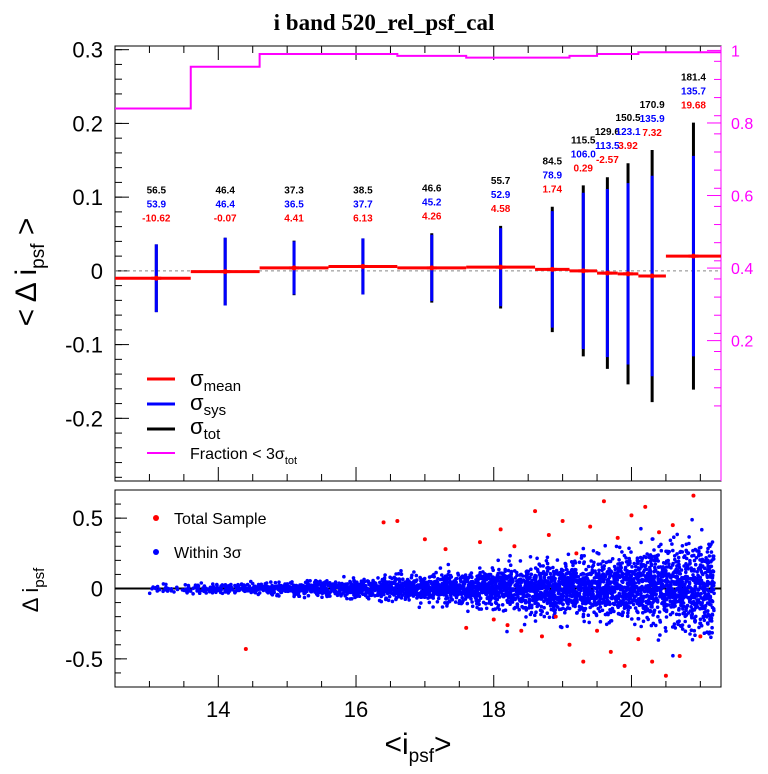 Image resolution: width=768 pixels, height=774 pixels. I want to click on top-ylabel: < Δ ipsf >, so click(29, 272).